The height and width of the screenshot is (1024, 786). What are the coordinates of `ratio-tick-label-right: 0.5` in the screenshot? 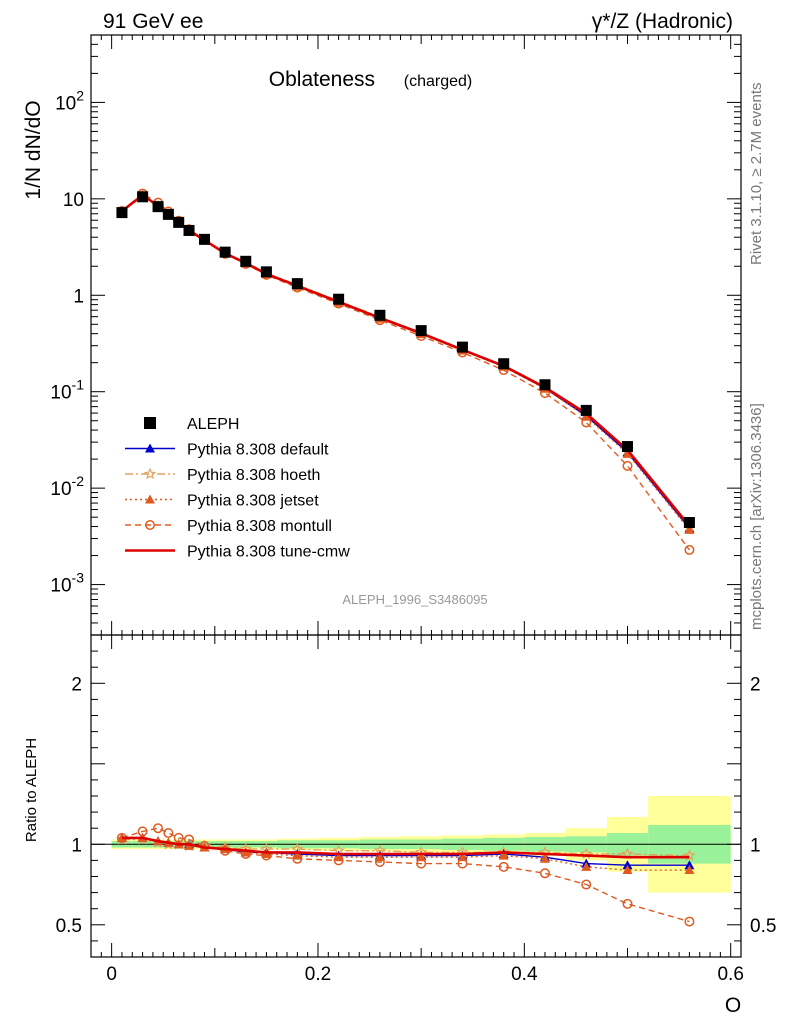 It's located at (763, 926).